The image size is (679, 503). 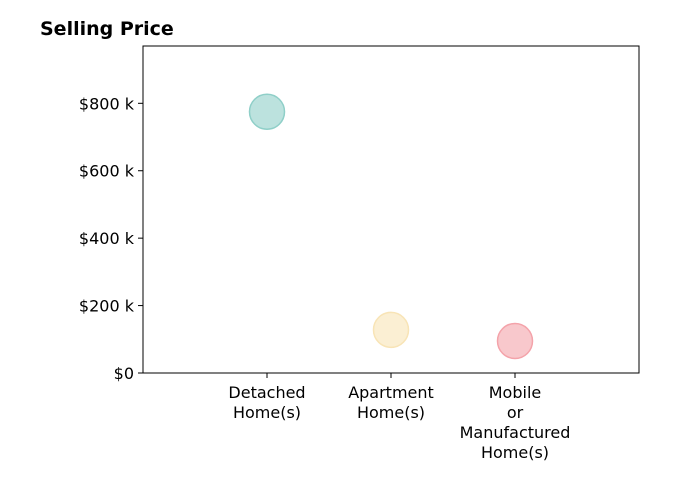 What do you see at coordinates (515, 412) in the screenshot?
I see `x-tick-label-line: or` at bounding box center [515, 412].